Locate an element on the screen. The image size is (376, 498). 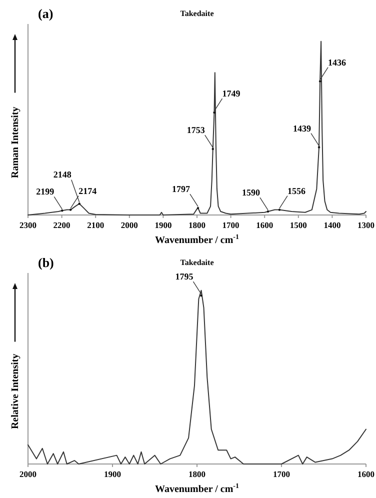
y-axis-title: Raman Intensity is located at coordinates (15, 142).